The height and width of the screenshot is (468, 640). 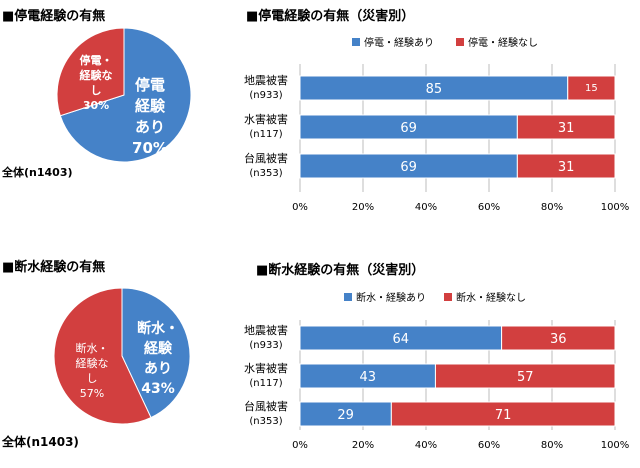 I want to click on bar-value-label: 57, so click(x=525, y=377).